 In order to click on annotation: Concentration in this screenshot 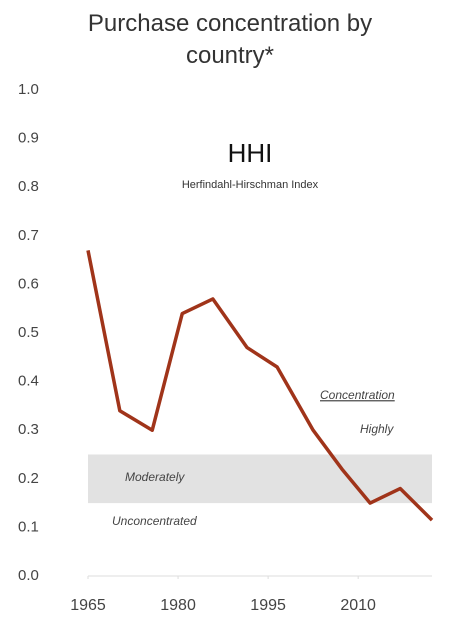, I will do `click(357, 395)`.